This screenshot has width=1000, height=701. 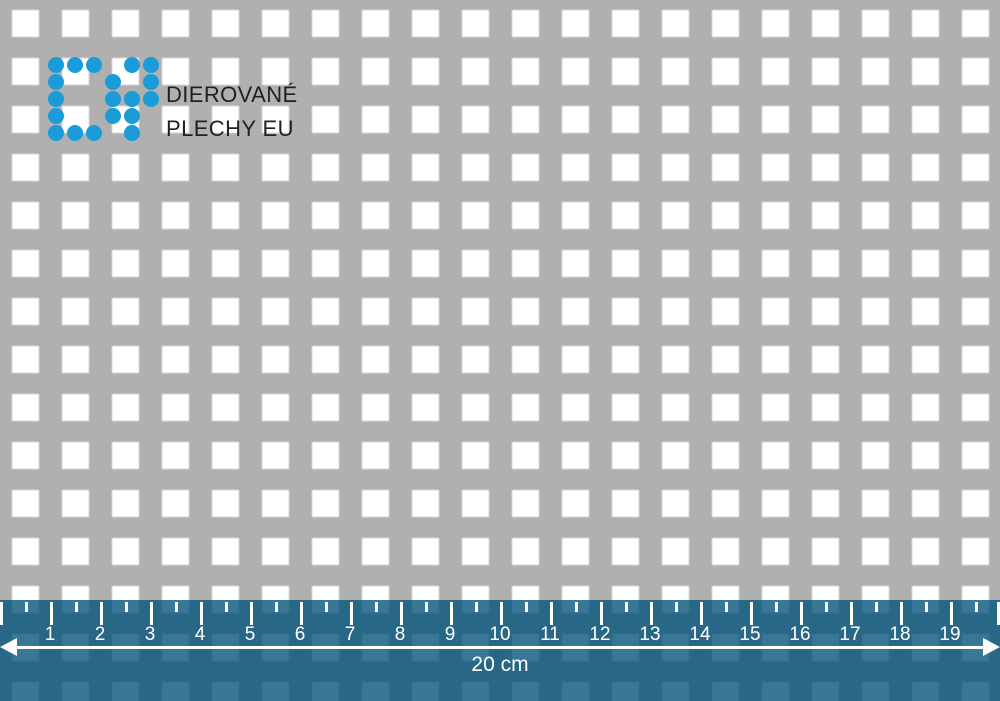 What do you see at coordinates (850, 634) in the screenshot?
I see `ruler-tick-label: 17` at bounding box center [850, 634].